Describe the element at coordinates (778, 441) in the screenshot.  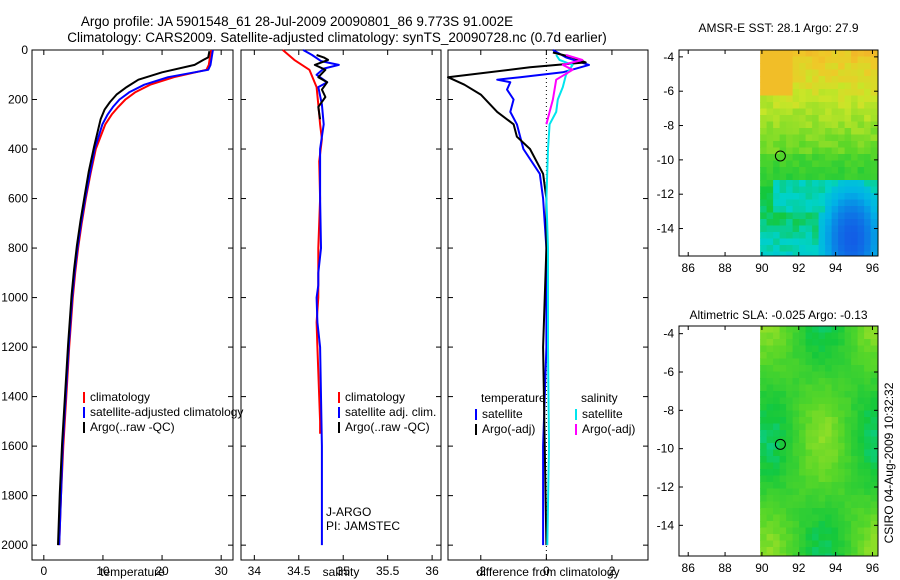
I see `sla-map-frame` at that location.